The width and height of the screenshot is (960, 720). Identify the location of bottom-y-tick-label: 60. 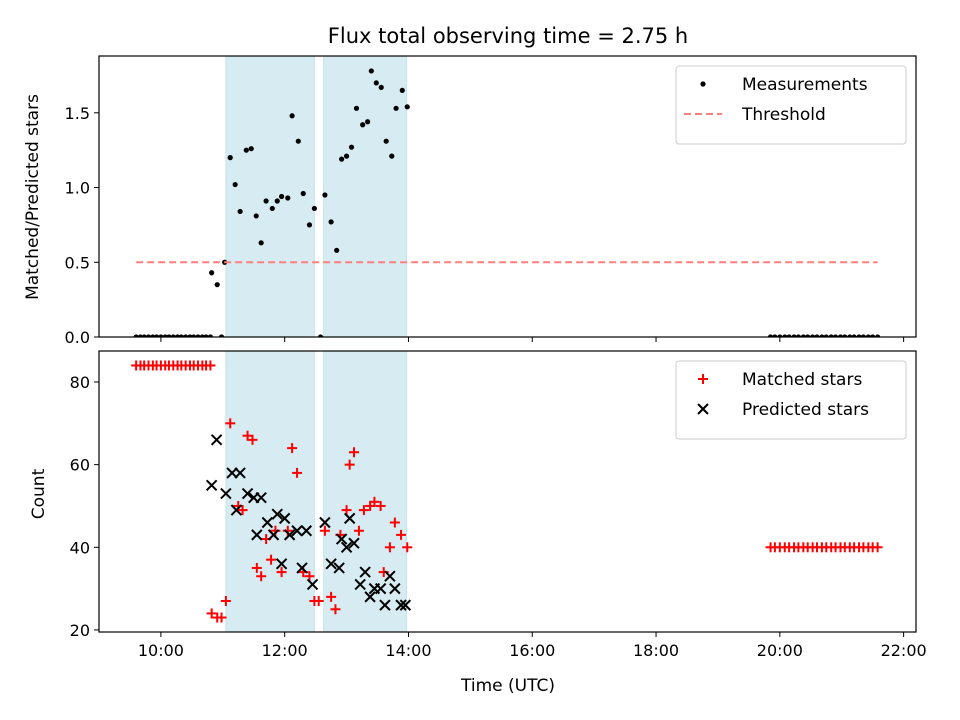
(80, 465).